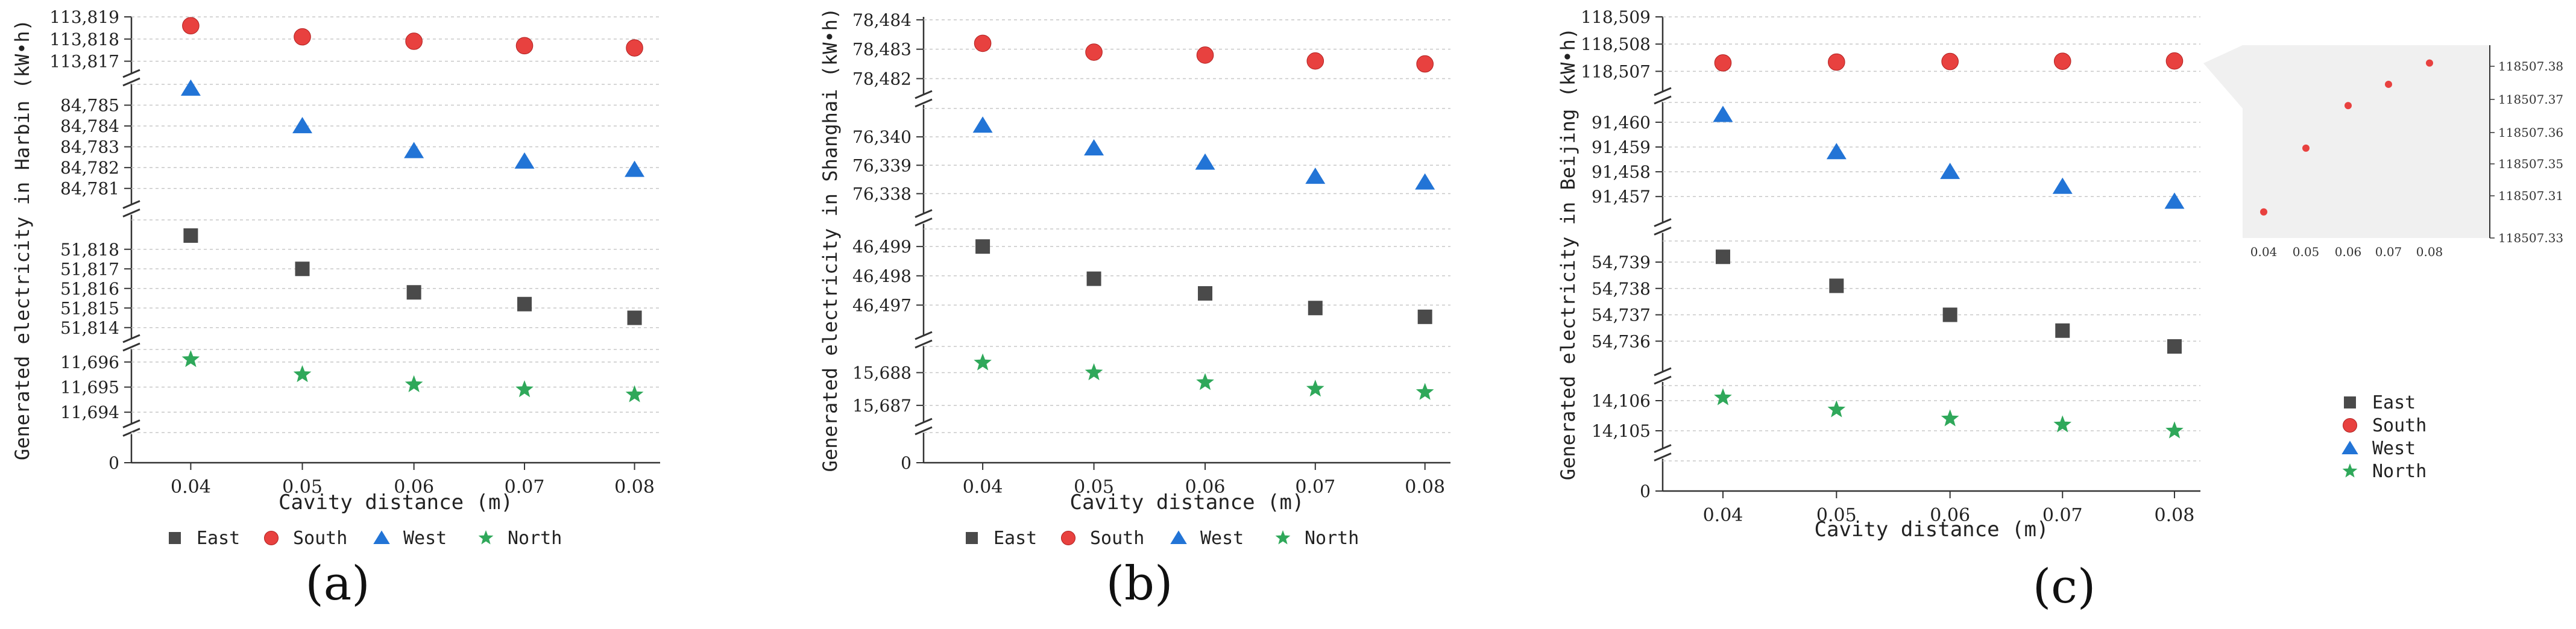 The image size is (2576, 629). Describe the element at coordinates (2394, 448) in the screenshot. I see `legend-label: West` at that location.